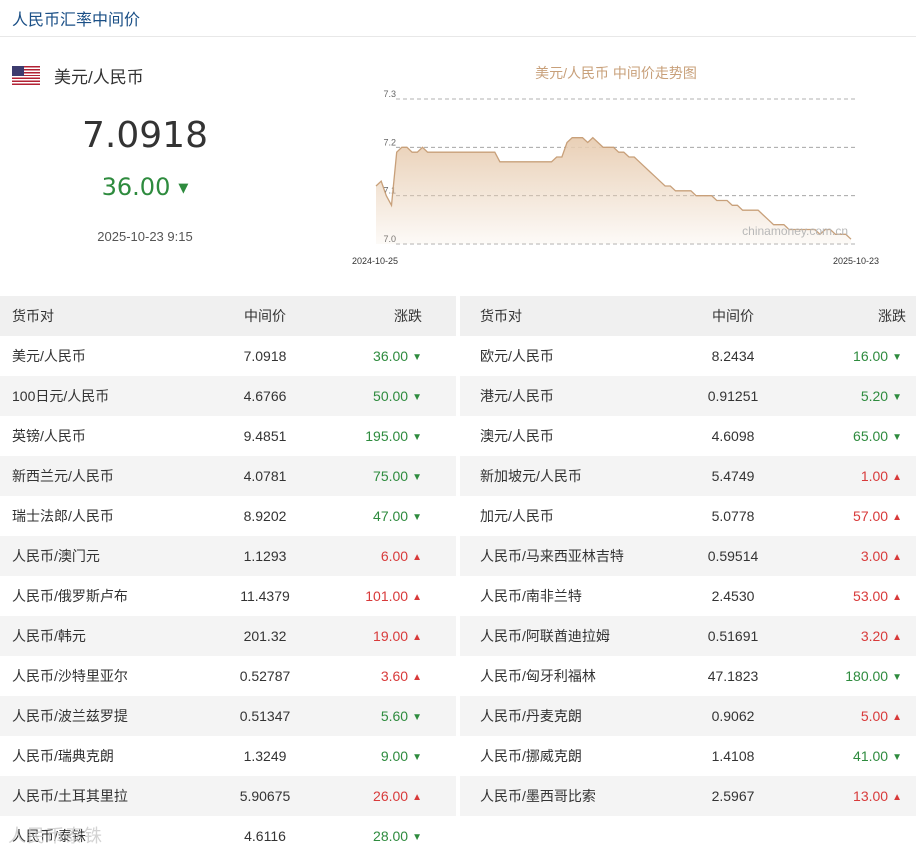 The width and height of the screenshot is (916, 853). What do you see at coordinates (733, 316) in the screenshot?
I see `header-mid: 中间价` at bounding box center [733, 316].